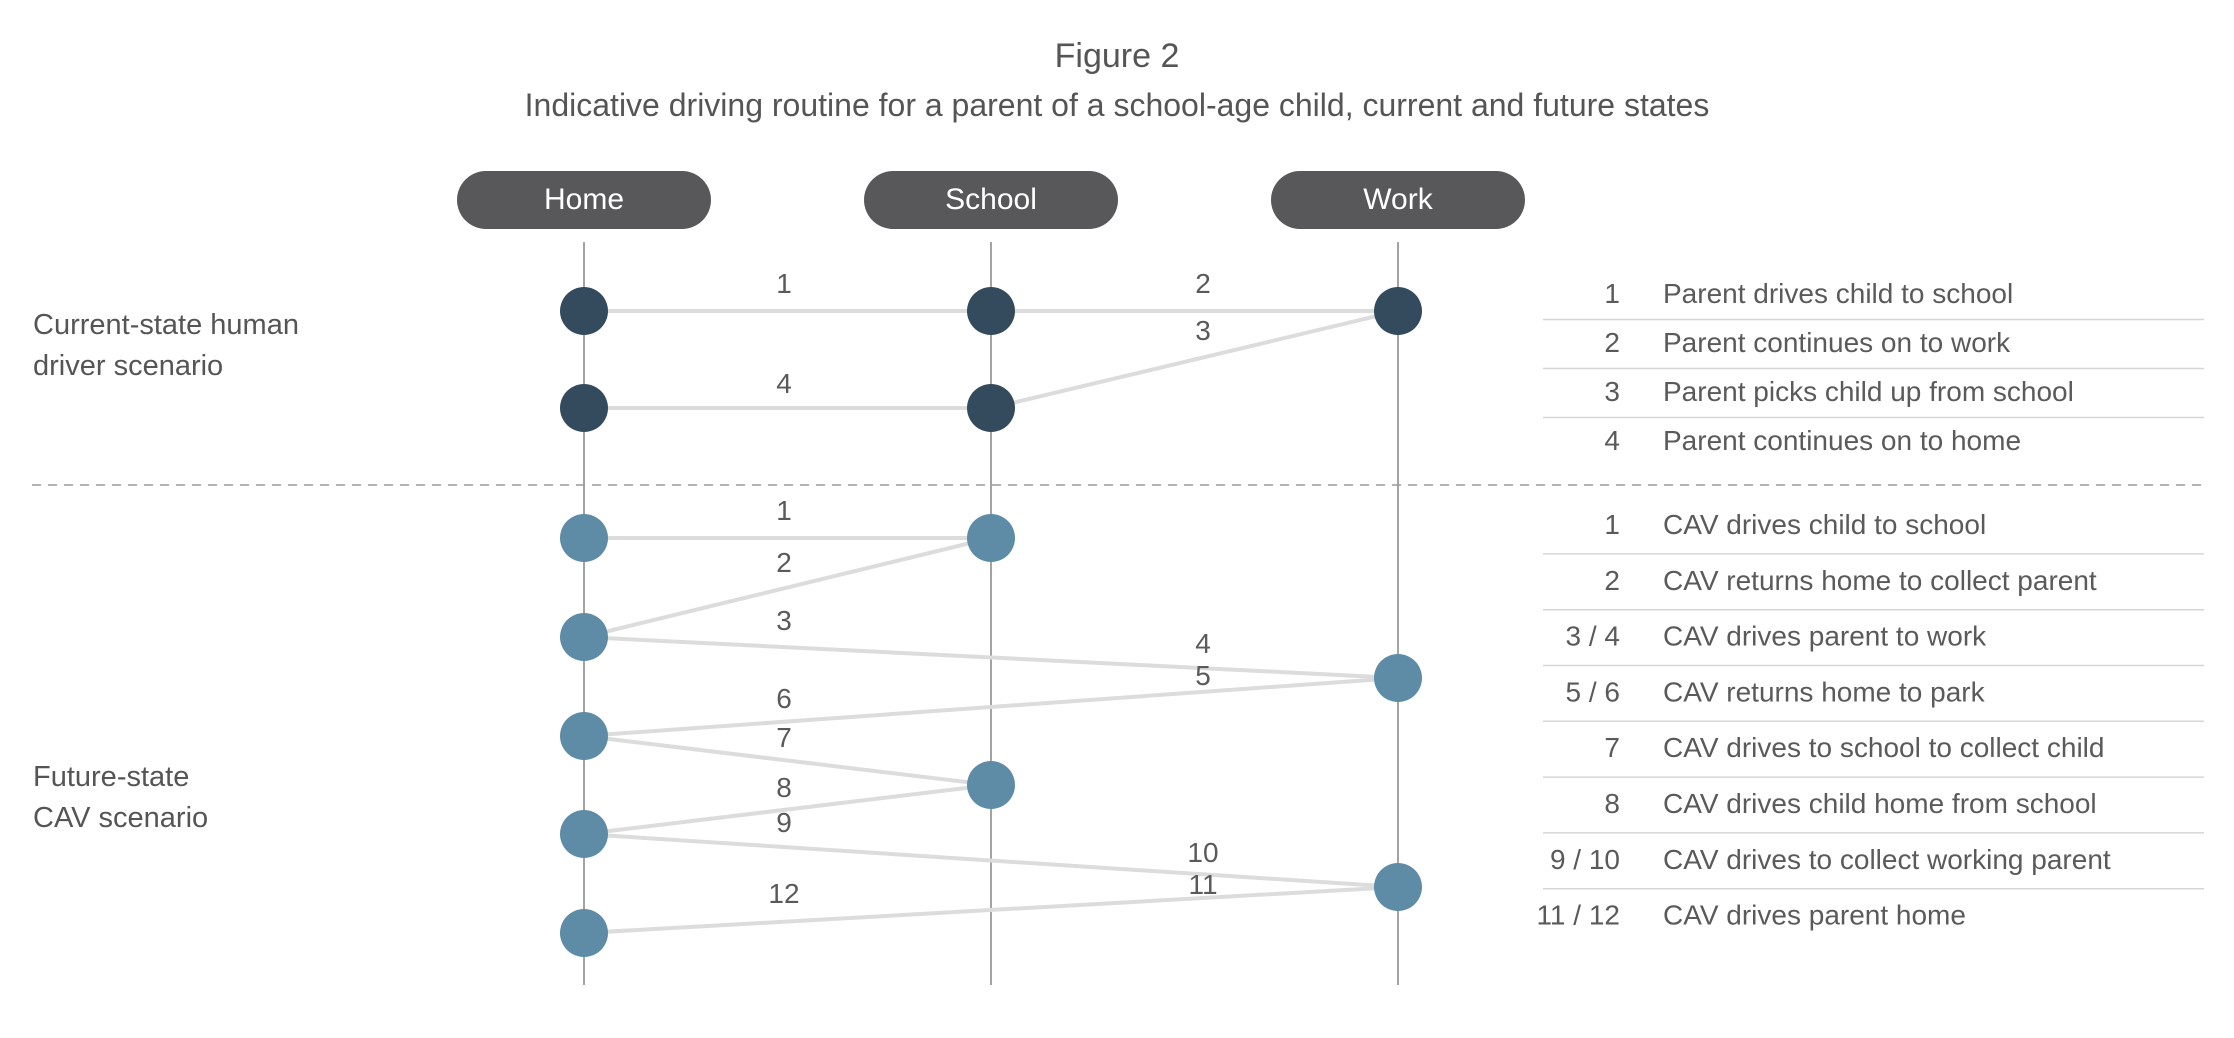 This screenshot has height=1038, width=2234. What do you see at coordinates (1203, 675) in the screenshot?
I see `future-step-label: 5` at bounding box center [1203, 675].